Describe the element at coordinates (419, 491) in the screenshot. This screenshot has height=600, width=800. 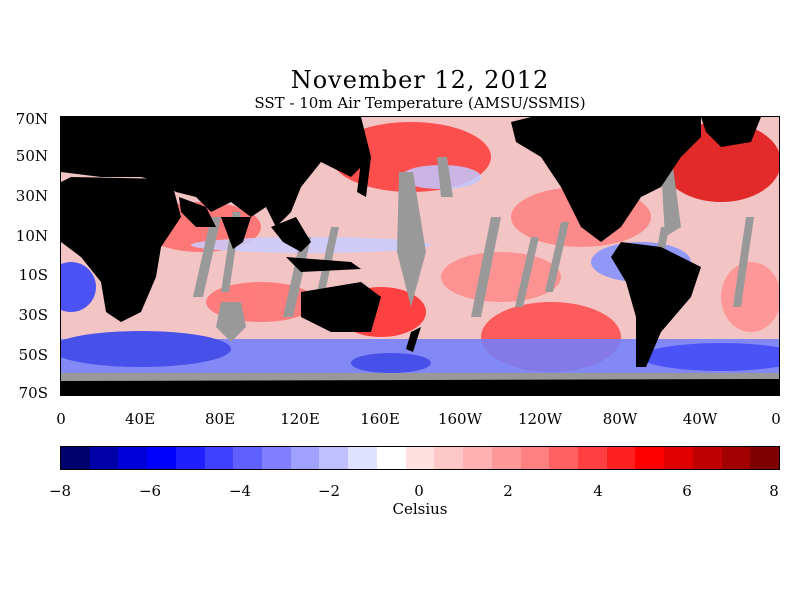
I see `colorbar-tick-0: 0` at that location.